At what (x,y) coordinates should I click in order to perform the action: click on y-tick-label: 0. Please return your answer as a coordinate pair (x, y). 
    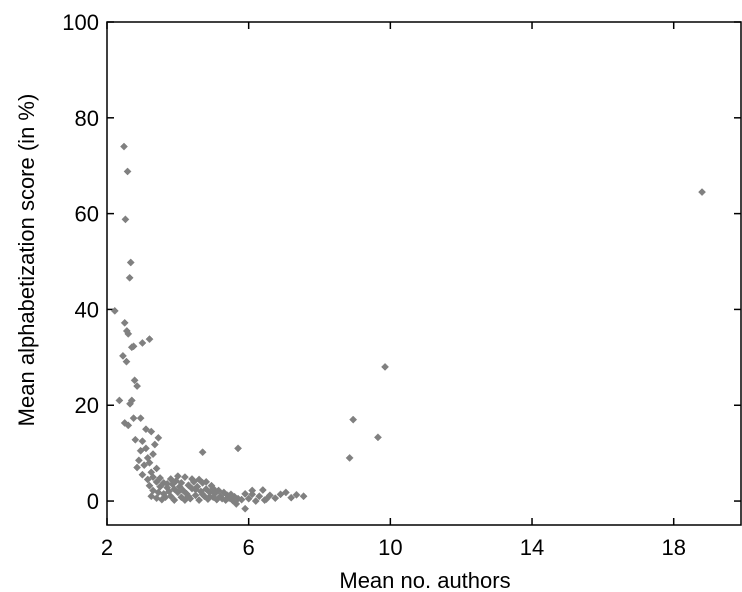
    Looking at the image, I should click on (93, 501).